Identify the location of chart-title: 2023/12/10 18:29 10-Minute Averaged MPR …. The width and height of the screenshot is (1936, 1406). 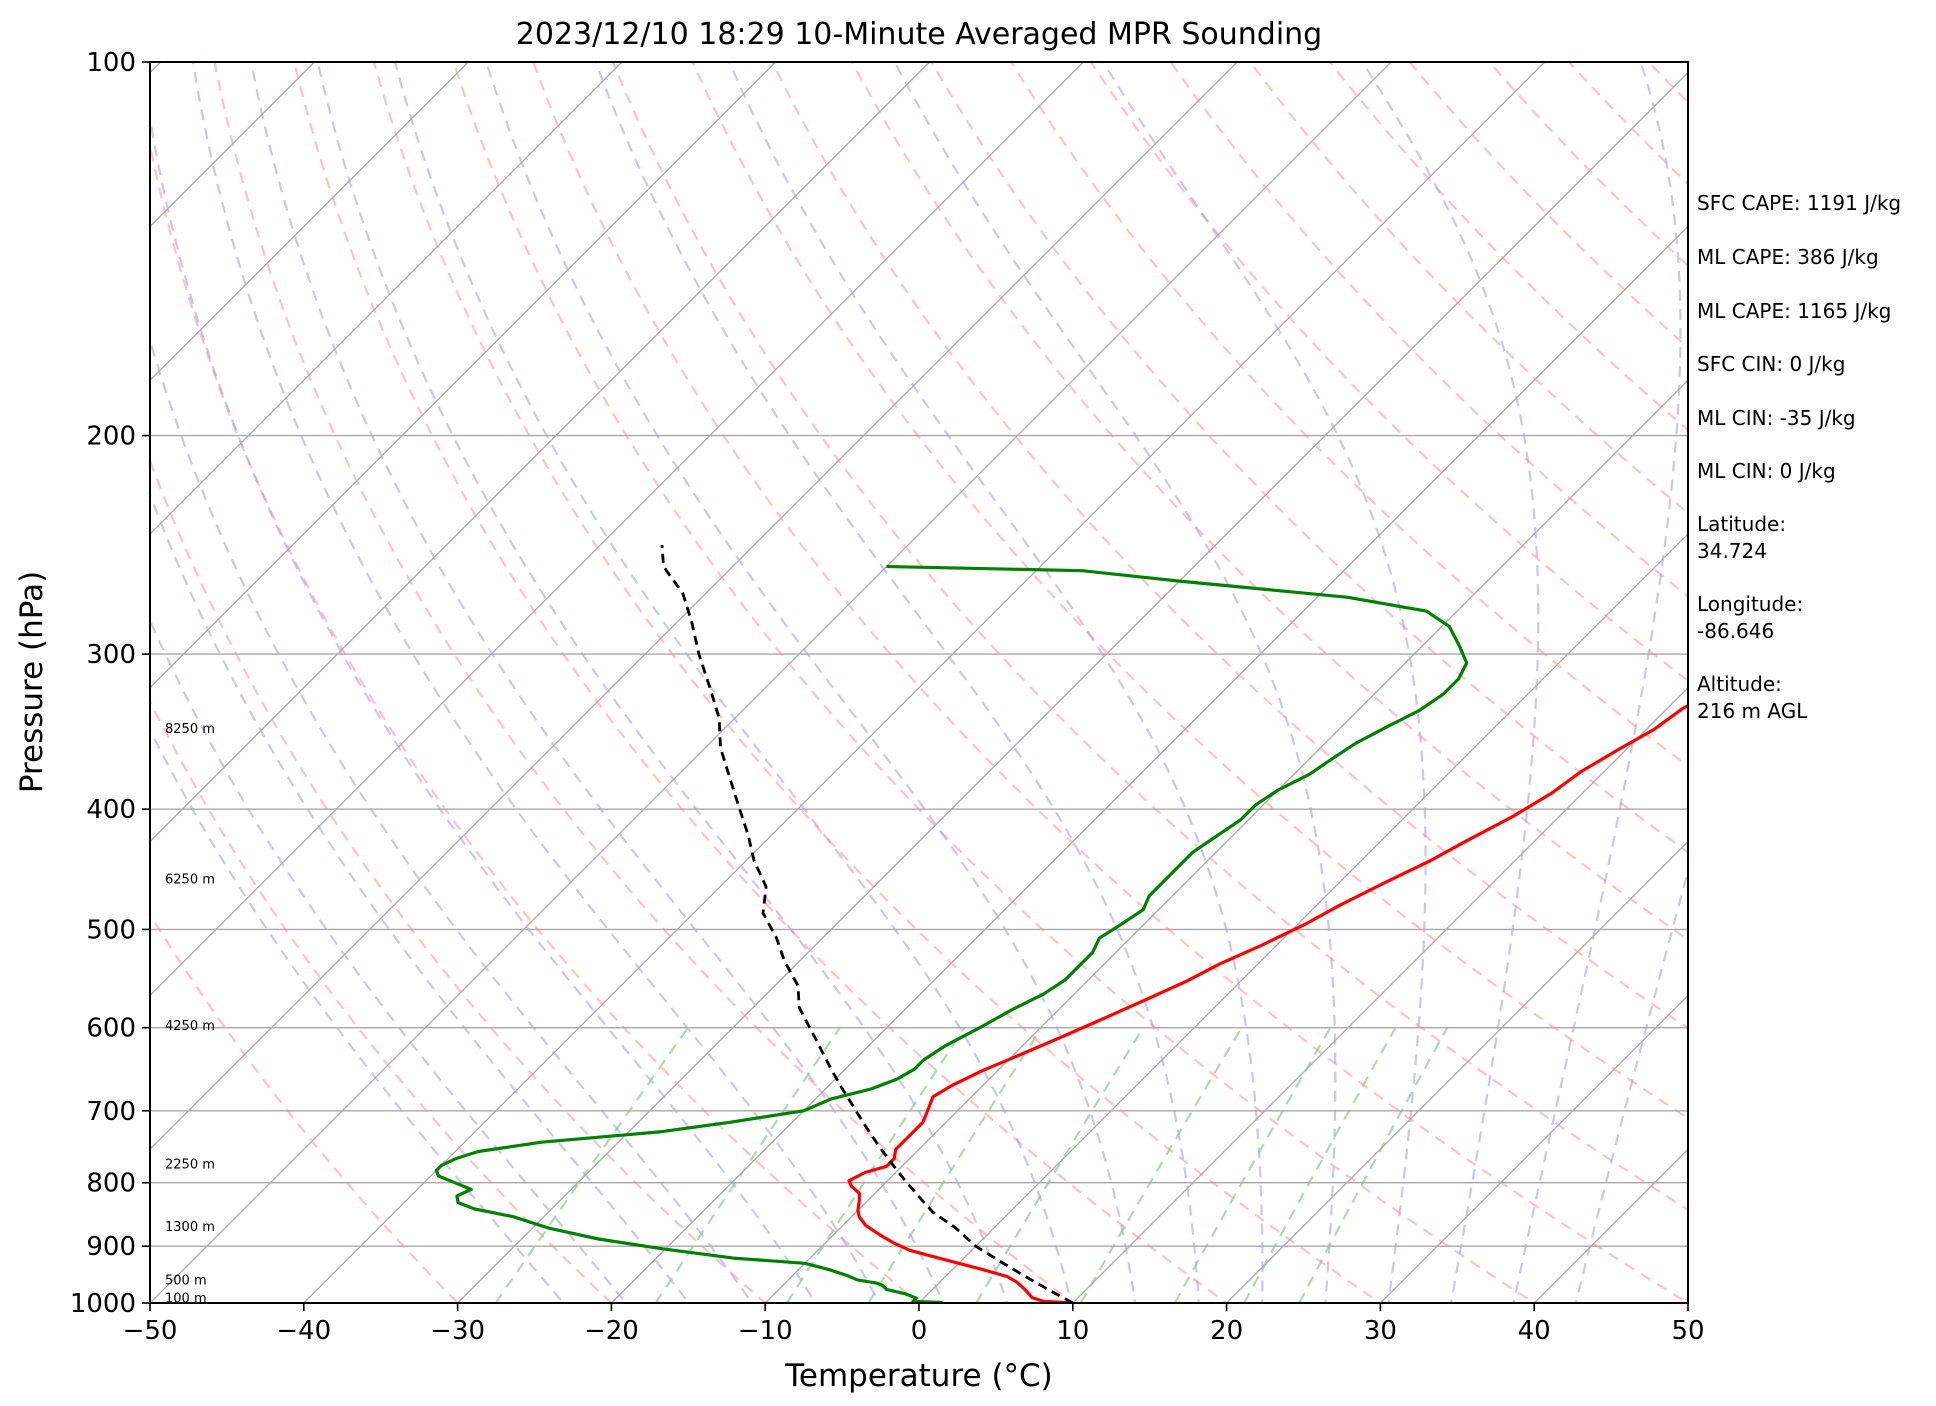
(919, 34).